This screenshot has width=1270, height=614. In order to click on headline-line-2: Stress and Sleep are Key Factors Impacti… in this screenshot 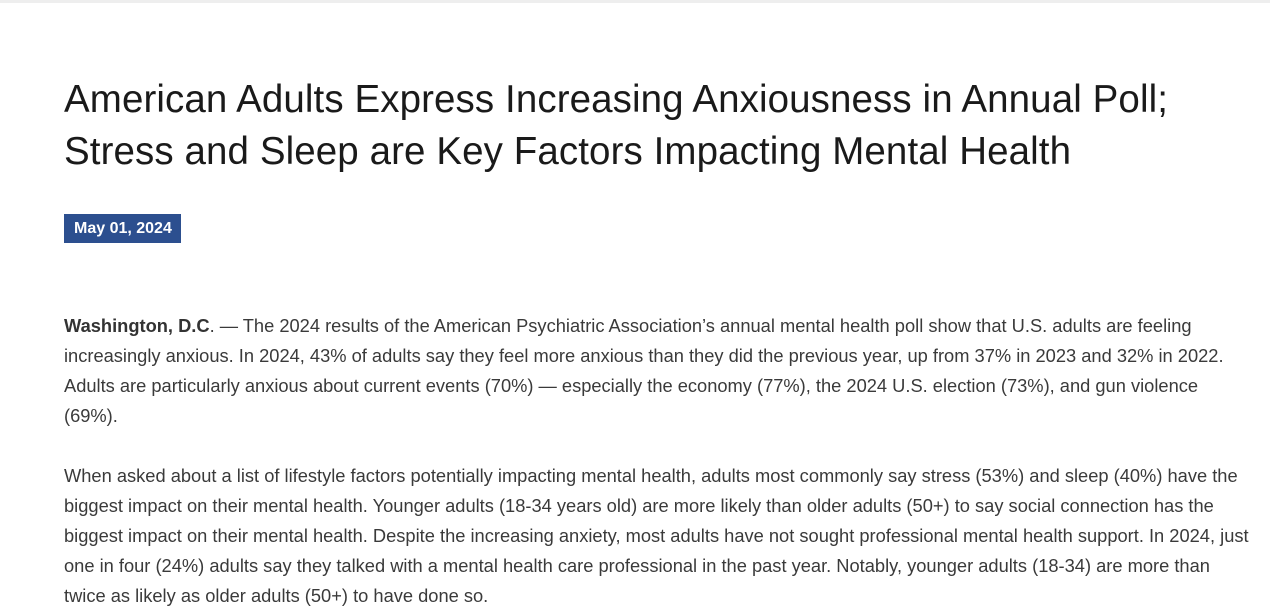, I will do `click(568, 151)`.